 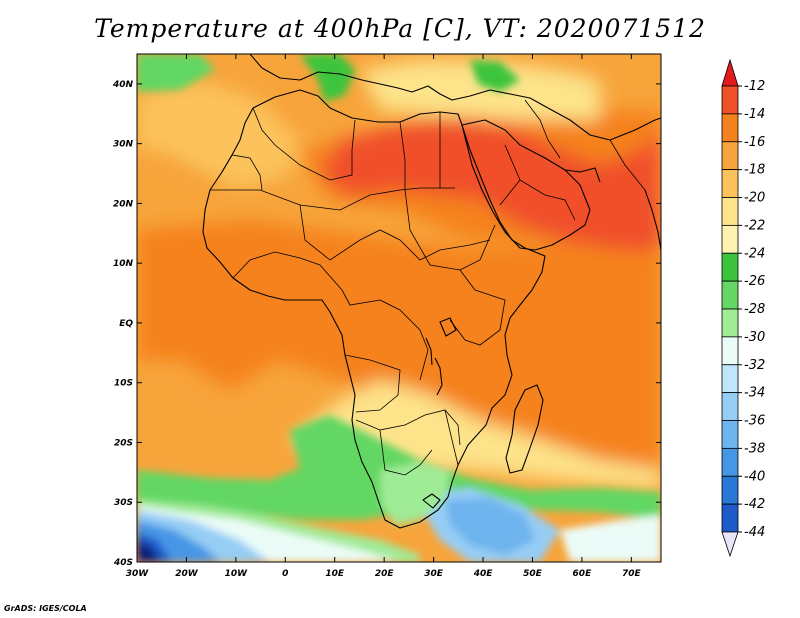 I want to click on field-blue-southeast, so click(x=490, y=526).